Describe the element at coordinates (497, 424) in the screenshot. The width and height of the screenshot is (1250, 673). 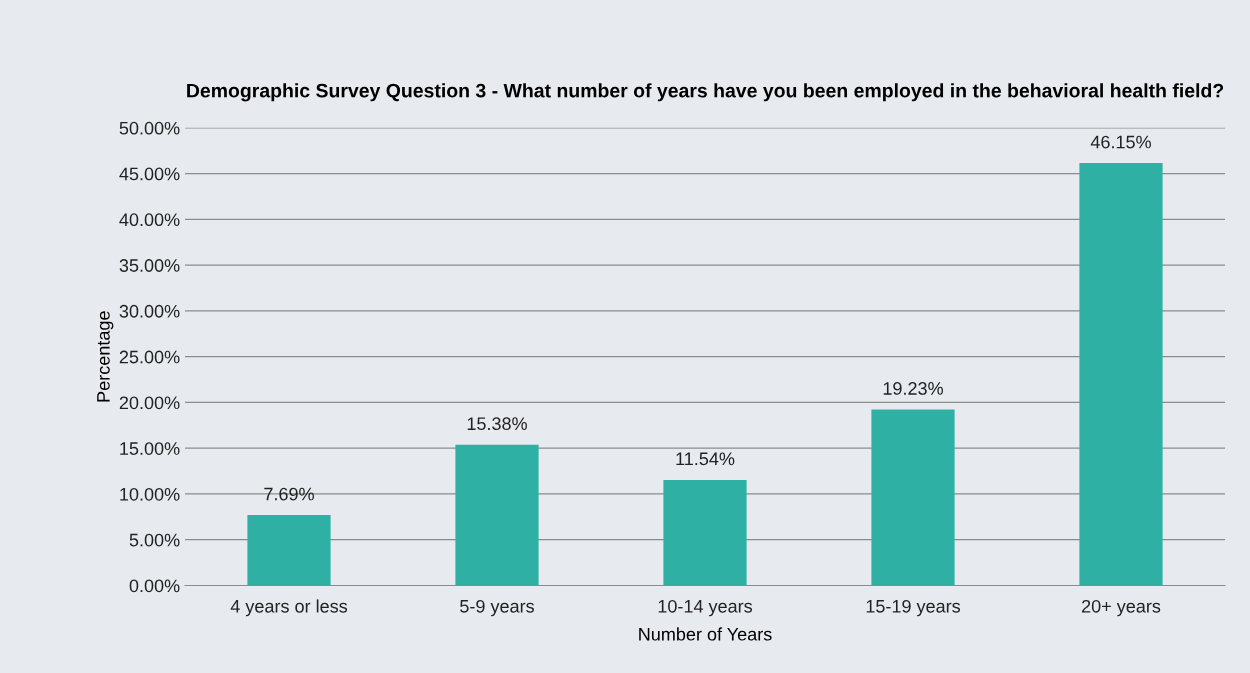
I see `data-label: 15.38%` at that location.